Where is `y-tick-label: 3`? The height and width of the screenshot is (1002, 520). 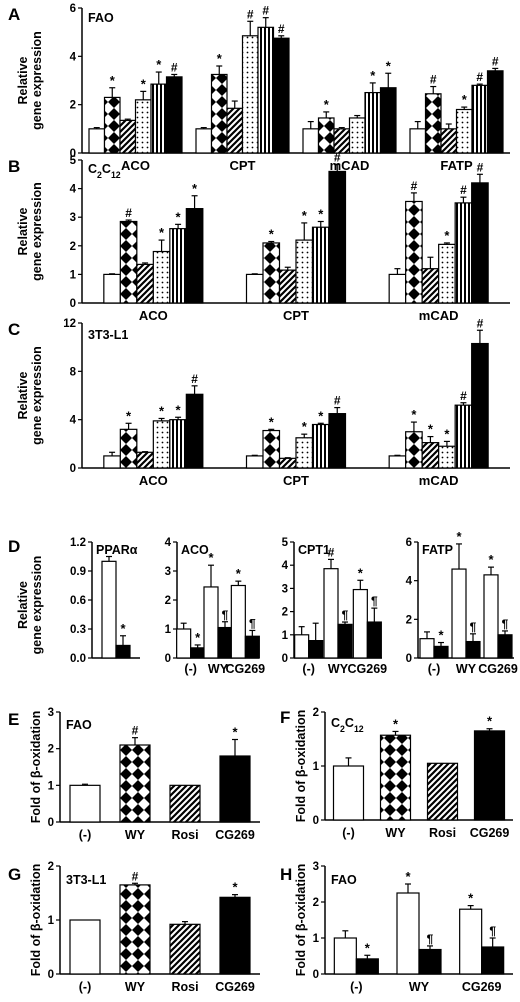
y-tick-label: 3 is located at coordinates (51, 713).